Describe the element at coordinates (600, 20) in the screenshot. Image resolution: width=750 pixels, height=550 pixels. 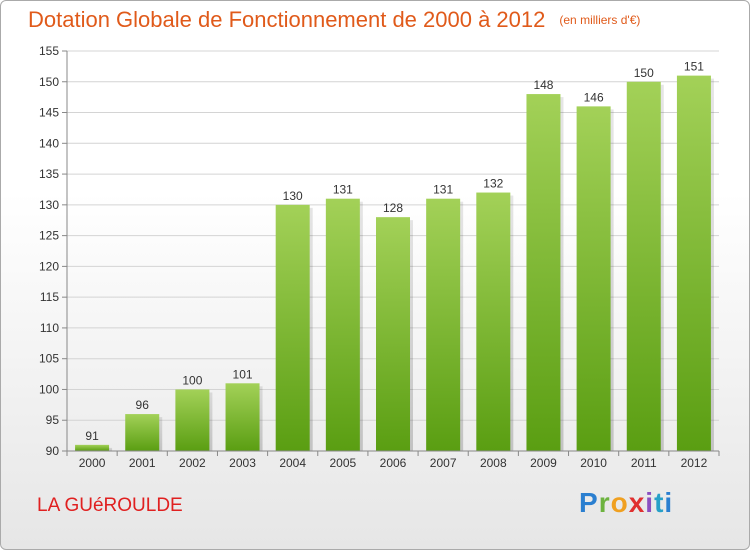
I see `chart-subtitle: (en milliers d'€)` at that location.